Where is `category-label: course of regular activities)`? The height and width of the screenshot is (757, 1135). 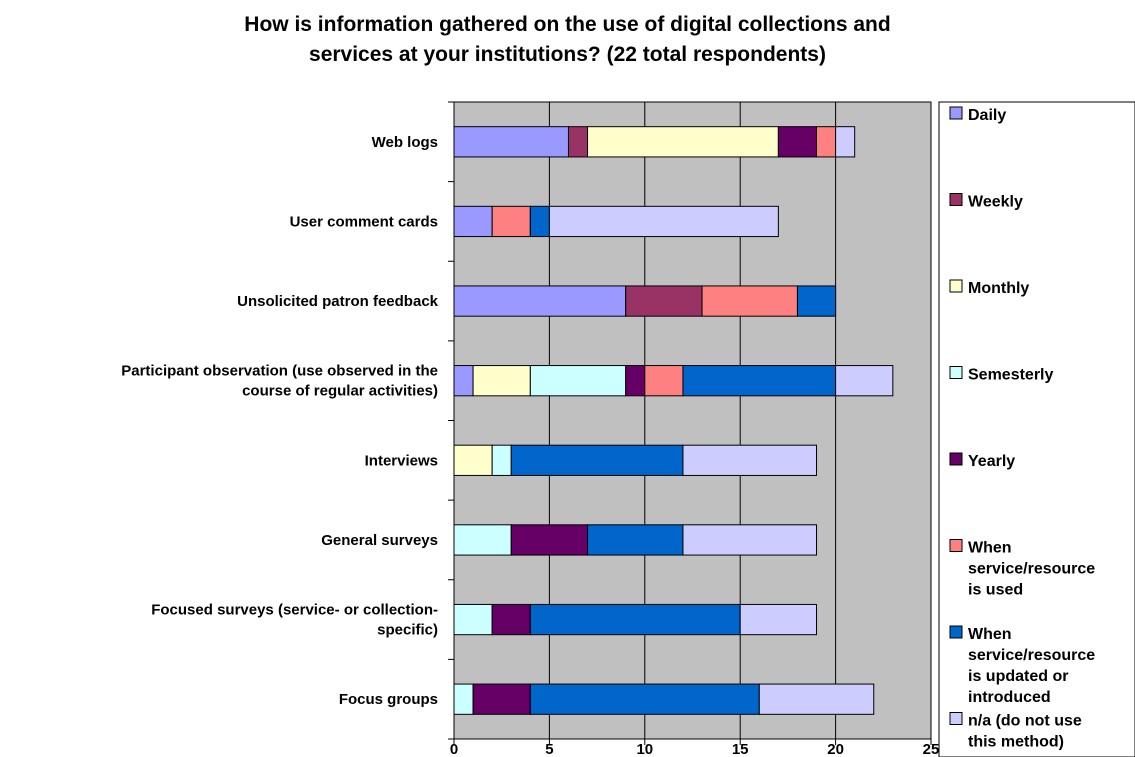
category-label: course of regular activities) is located at coordinates (340, 391).